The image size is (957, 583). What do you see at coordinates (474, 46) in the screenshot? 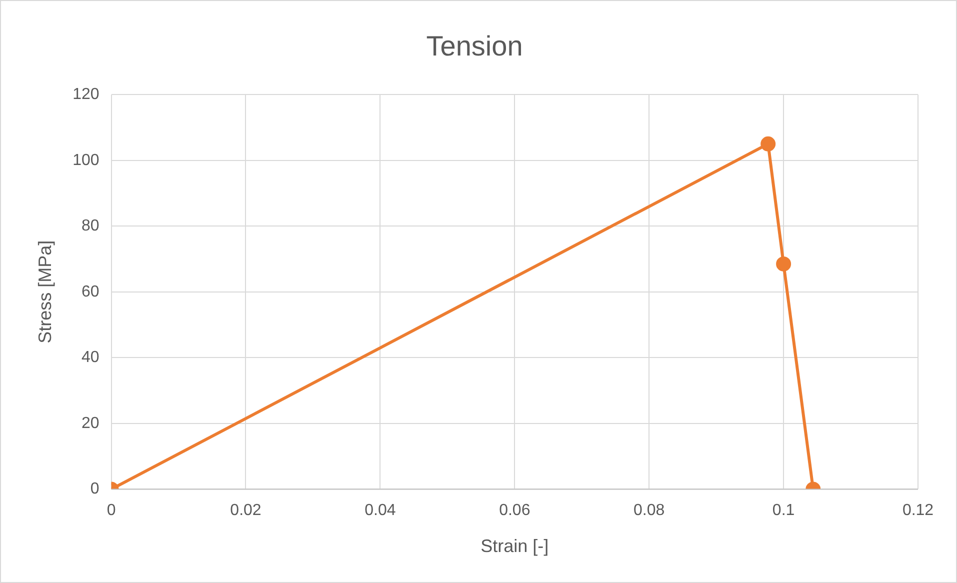
I see `chart-title: Tension` at bounding box center [474, 46].